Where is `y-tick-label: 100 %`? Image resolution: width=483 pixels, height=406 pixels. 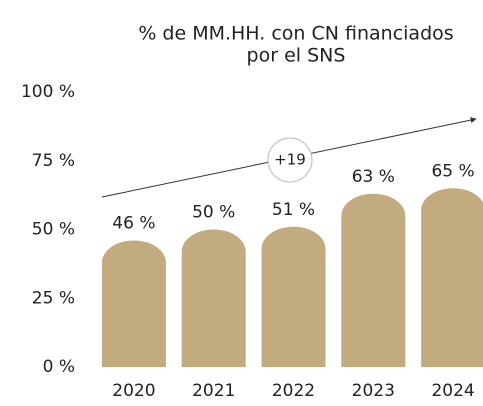 y-tick-label: 100 % is located at coordinates (48, 92).